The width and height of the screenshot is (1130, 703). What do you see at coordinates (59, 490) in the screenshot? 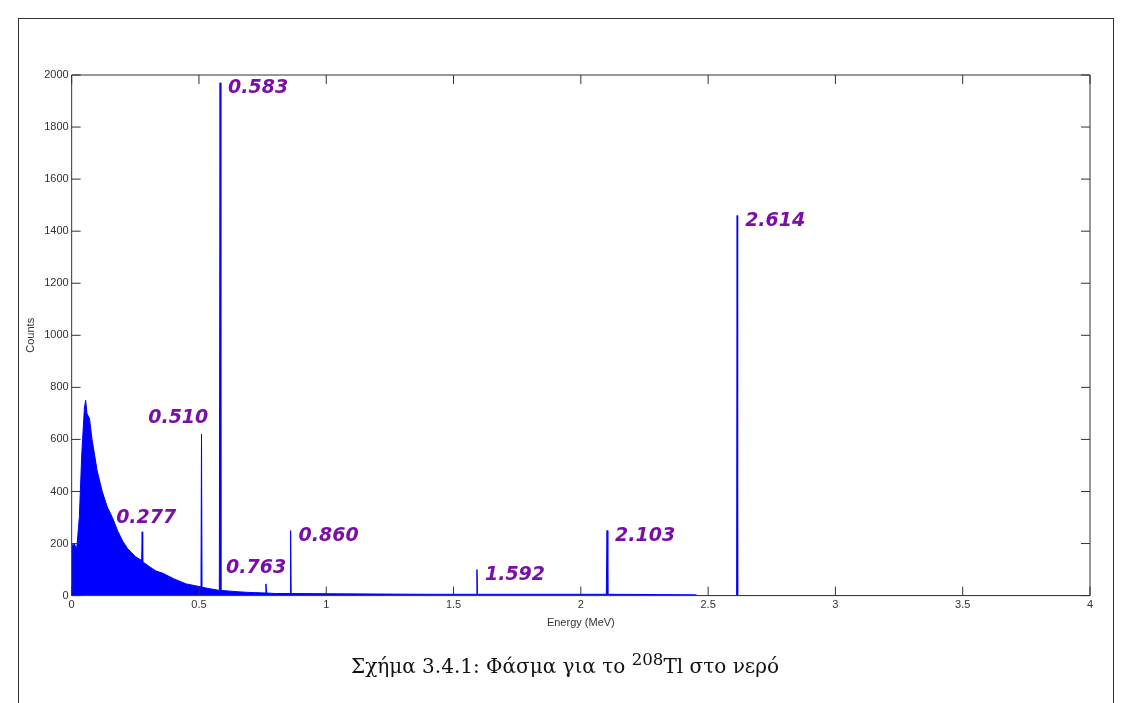
I see `y-tick-label: 400` at bounding box center [59, 490].